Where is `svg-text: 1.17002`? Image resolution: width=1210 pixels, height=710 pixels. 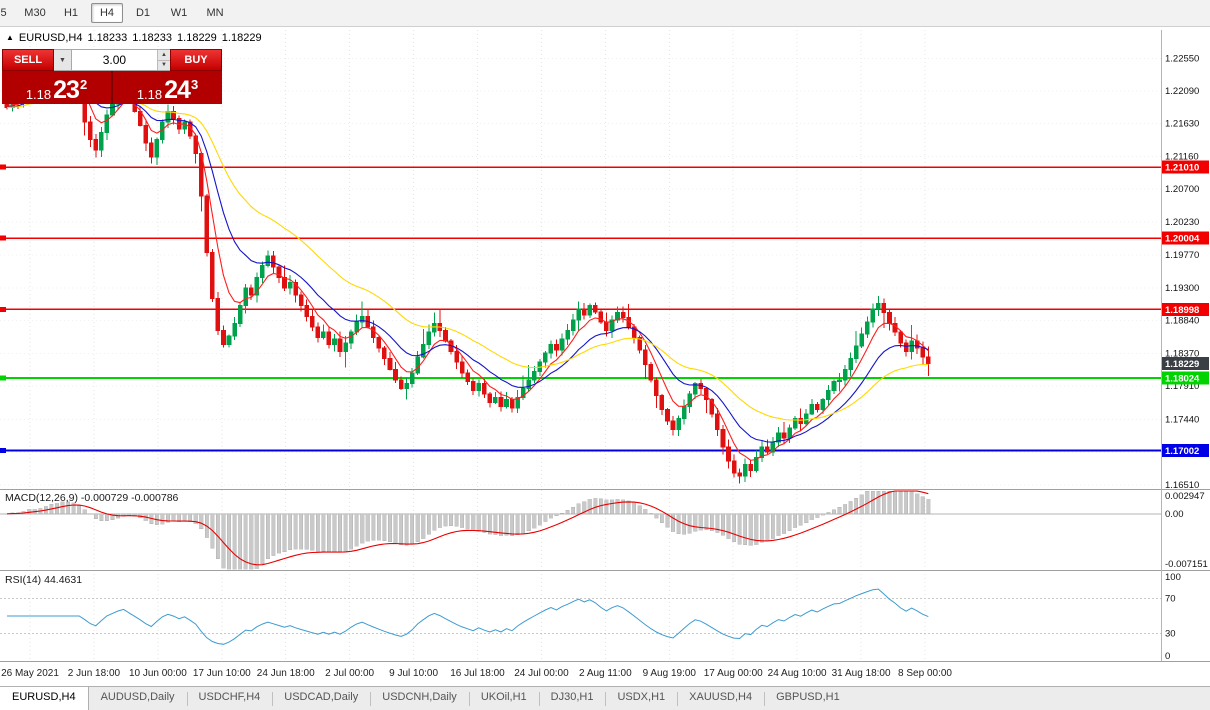
svg-text: 1.17002 is located at coordinates (1182, 451).